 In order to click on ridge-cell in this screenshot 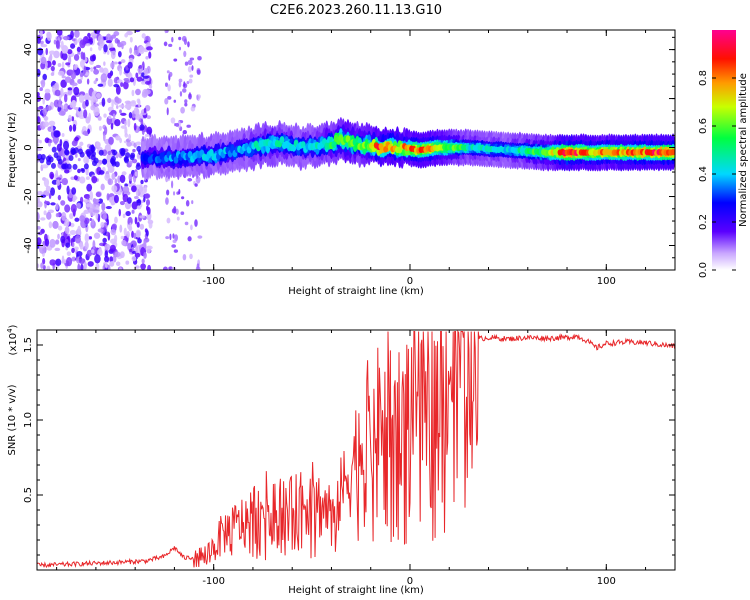, I will do `click(334, 144)`.